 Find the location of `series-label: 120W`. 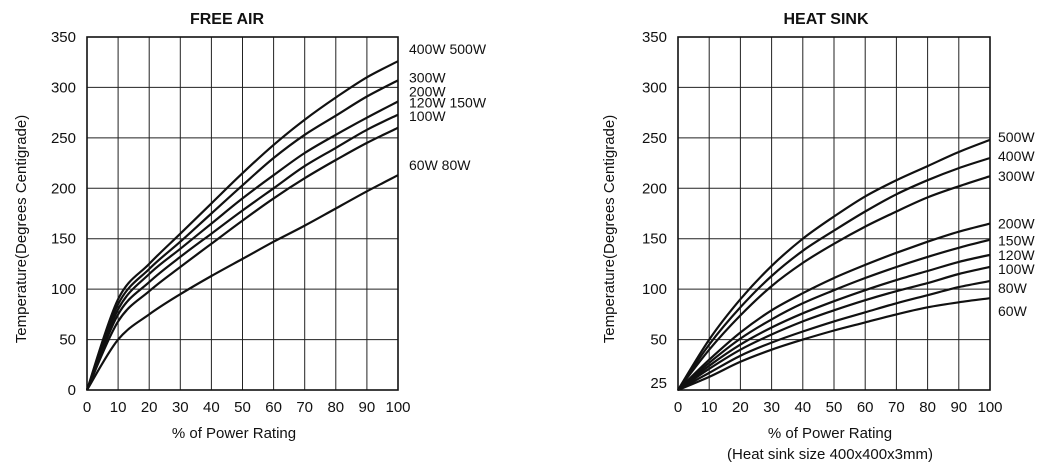

series-label: 120W is located at coordinates (1016, 255).